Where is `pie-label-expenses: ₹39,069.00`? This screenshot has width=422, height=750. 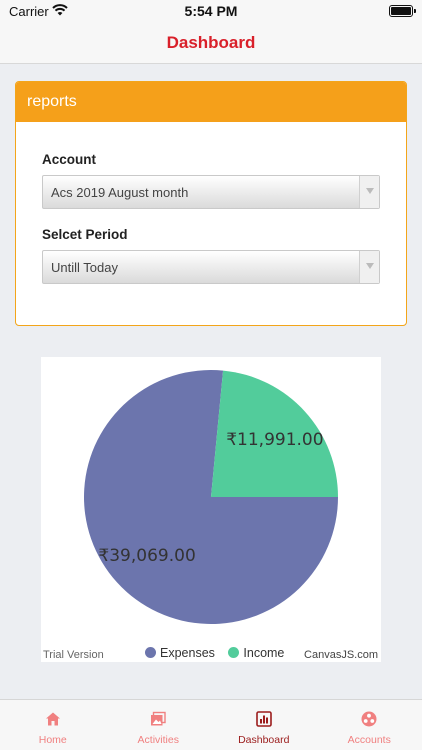
pie-label-expenses: ₹39,069.00 is located at coordinates (146, 556).